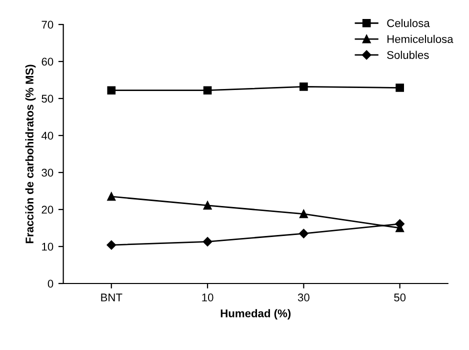 Image resolution: width=469 pixels, height=350 pixels. I want to click on y-tick-label: 60, so click(48, 62).